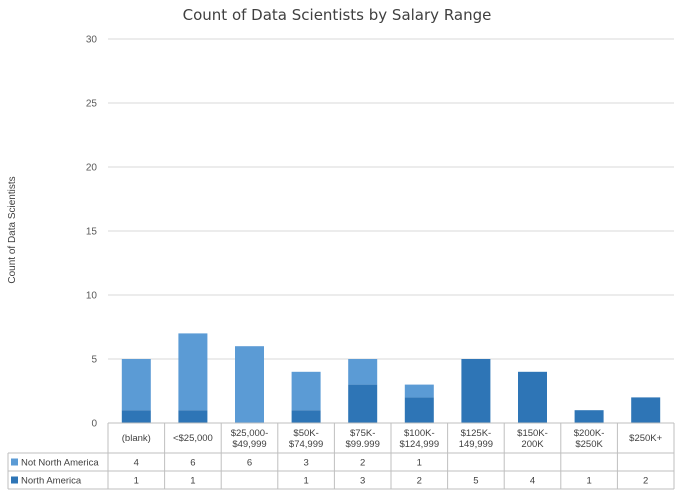 The width and height of the screenshot is (682, 497). I want to click on x-category-label: $25,000-$49,999, so click(250, 439).